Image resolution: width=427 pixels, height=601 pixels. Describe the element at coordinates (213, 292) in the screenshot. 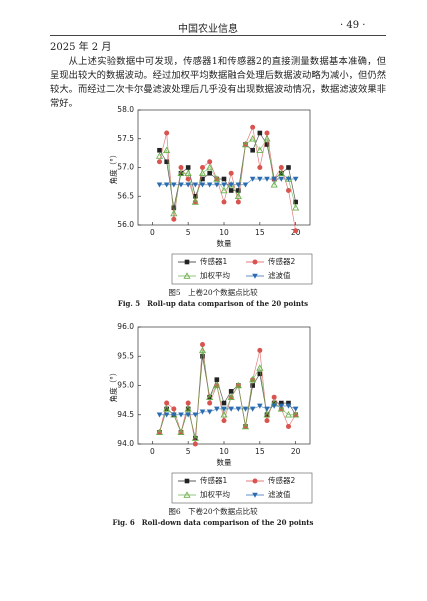

I see `figure-caption: 图5 上卷20个数据点比较` at that location.